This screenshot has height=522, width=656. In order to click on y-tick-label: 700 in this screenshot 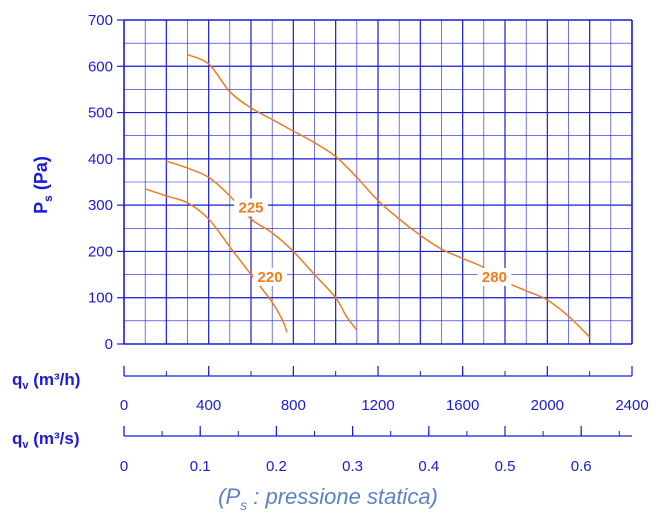, I will do `click(100, 20)`.